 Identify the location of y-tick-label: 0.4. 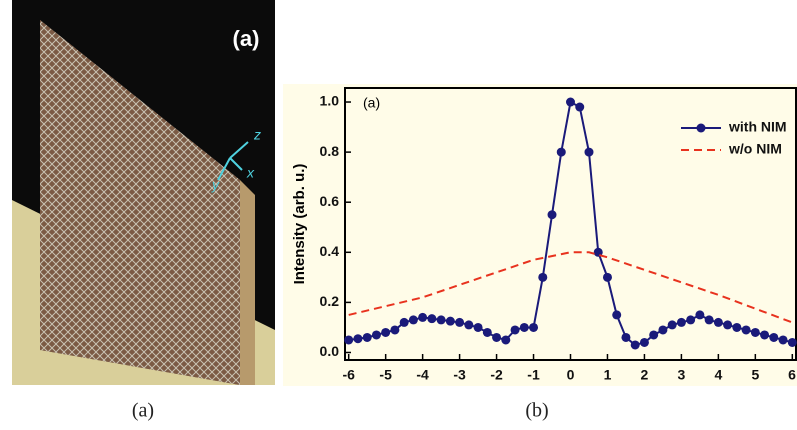
(330, 251).